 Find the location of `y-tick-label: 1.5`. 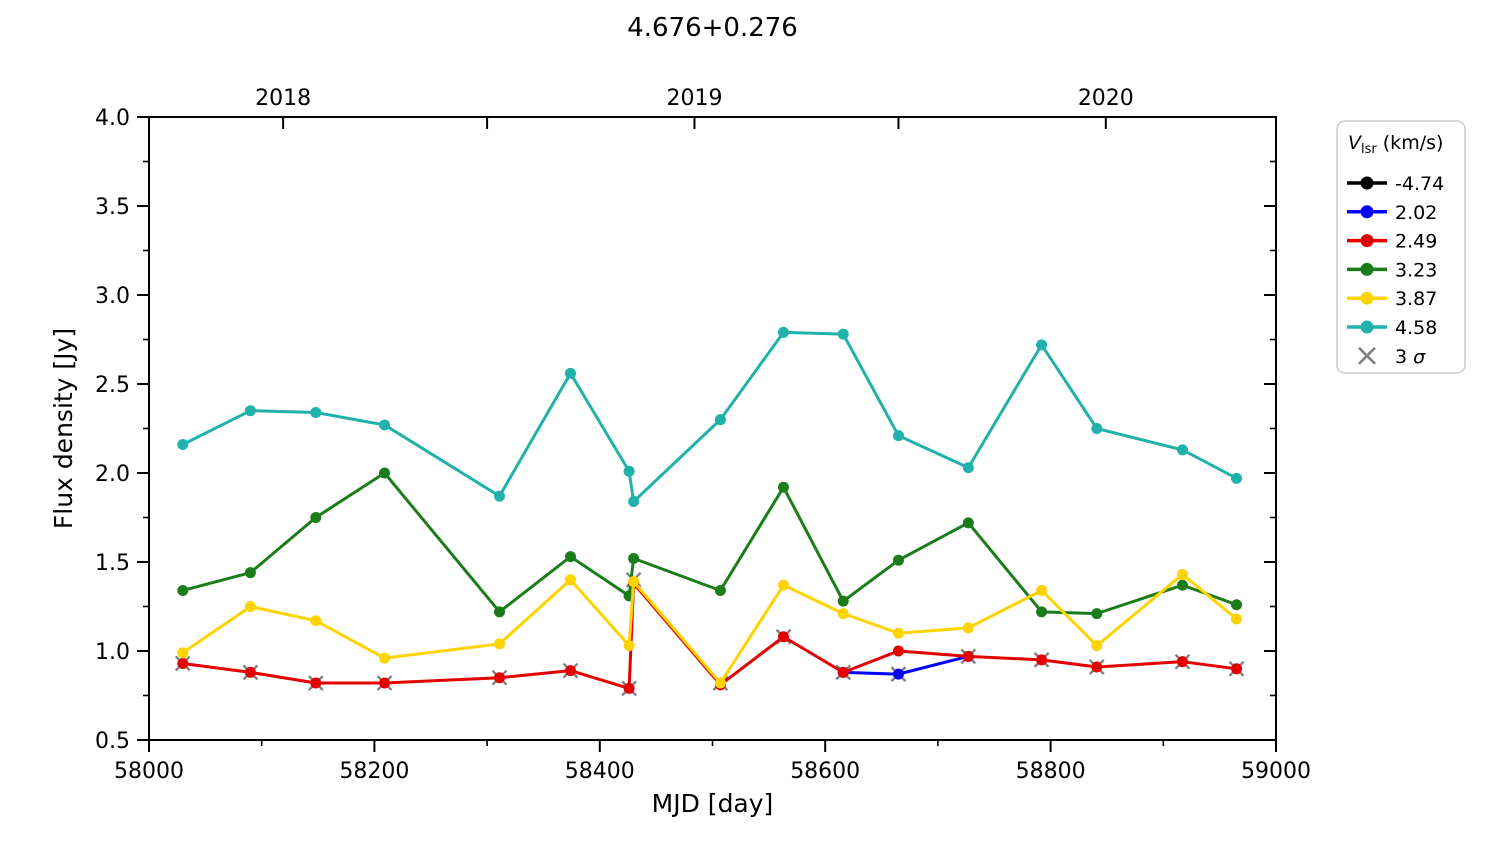

y-tick-label: 1.5 is located at coordinates (112, 563).